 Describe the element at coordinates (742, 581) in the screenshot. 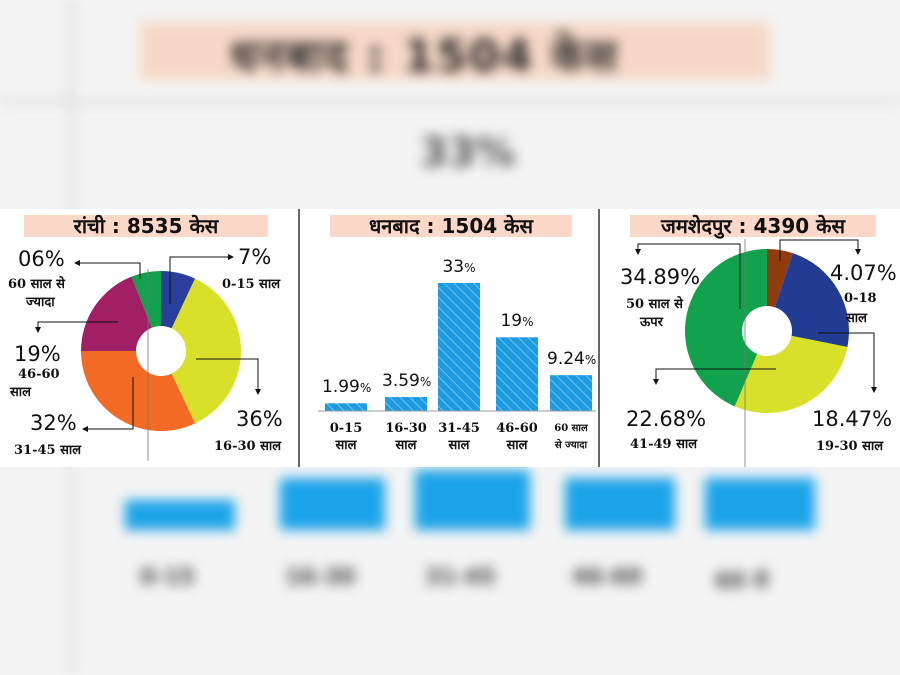

I see `background-label: 60 से` at that location.